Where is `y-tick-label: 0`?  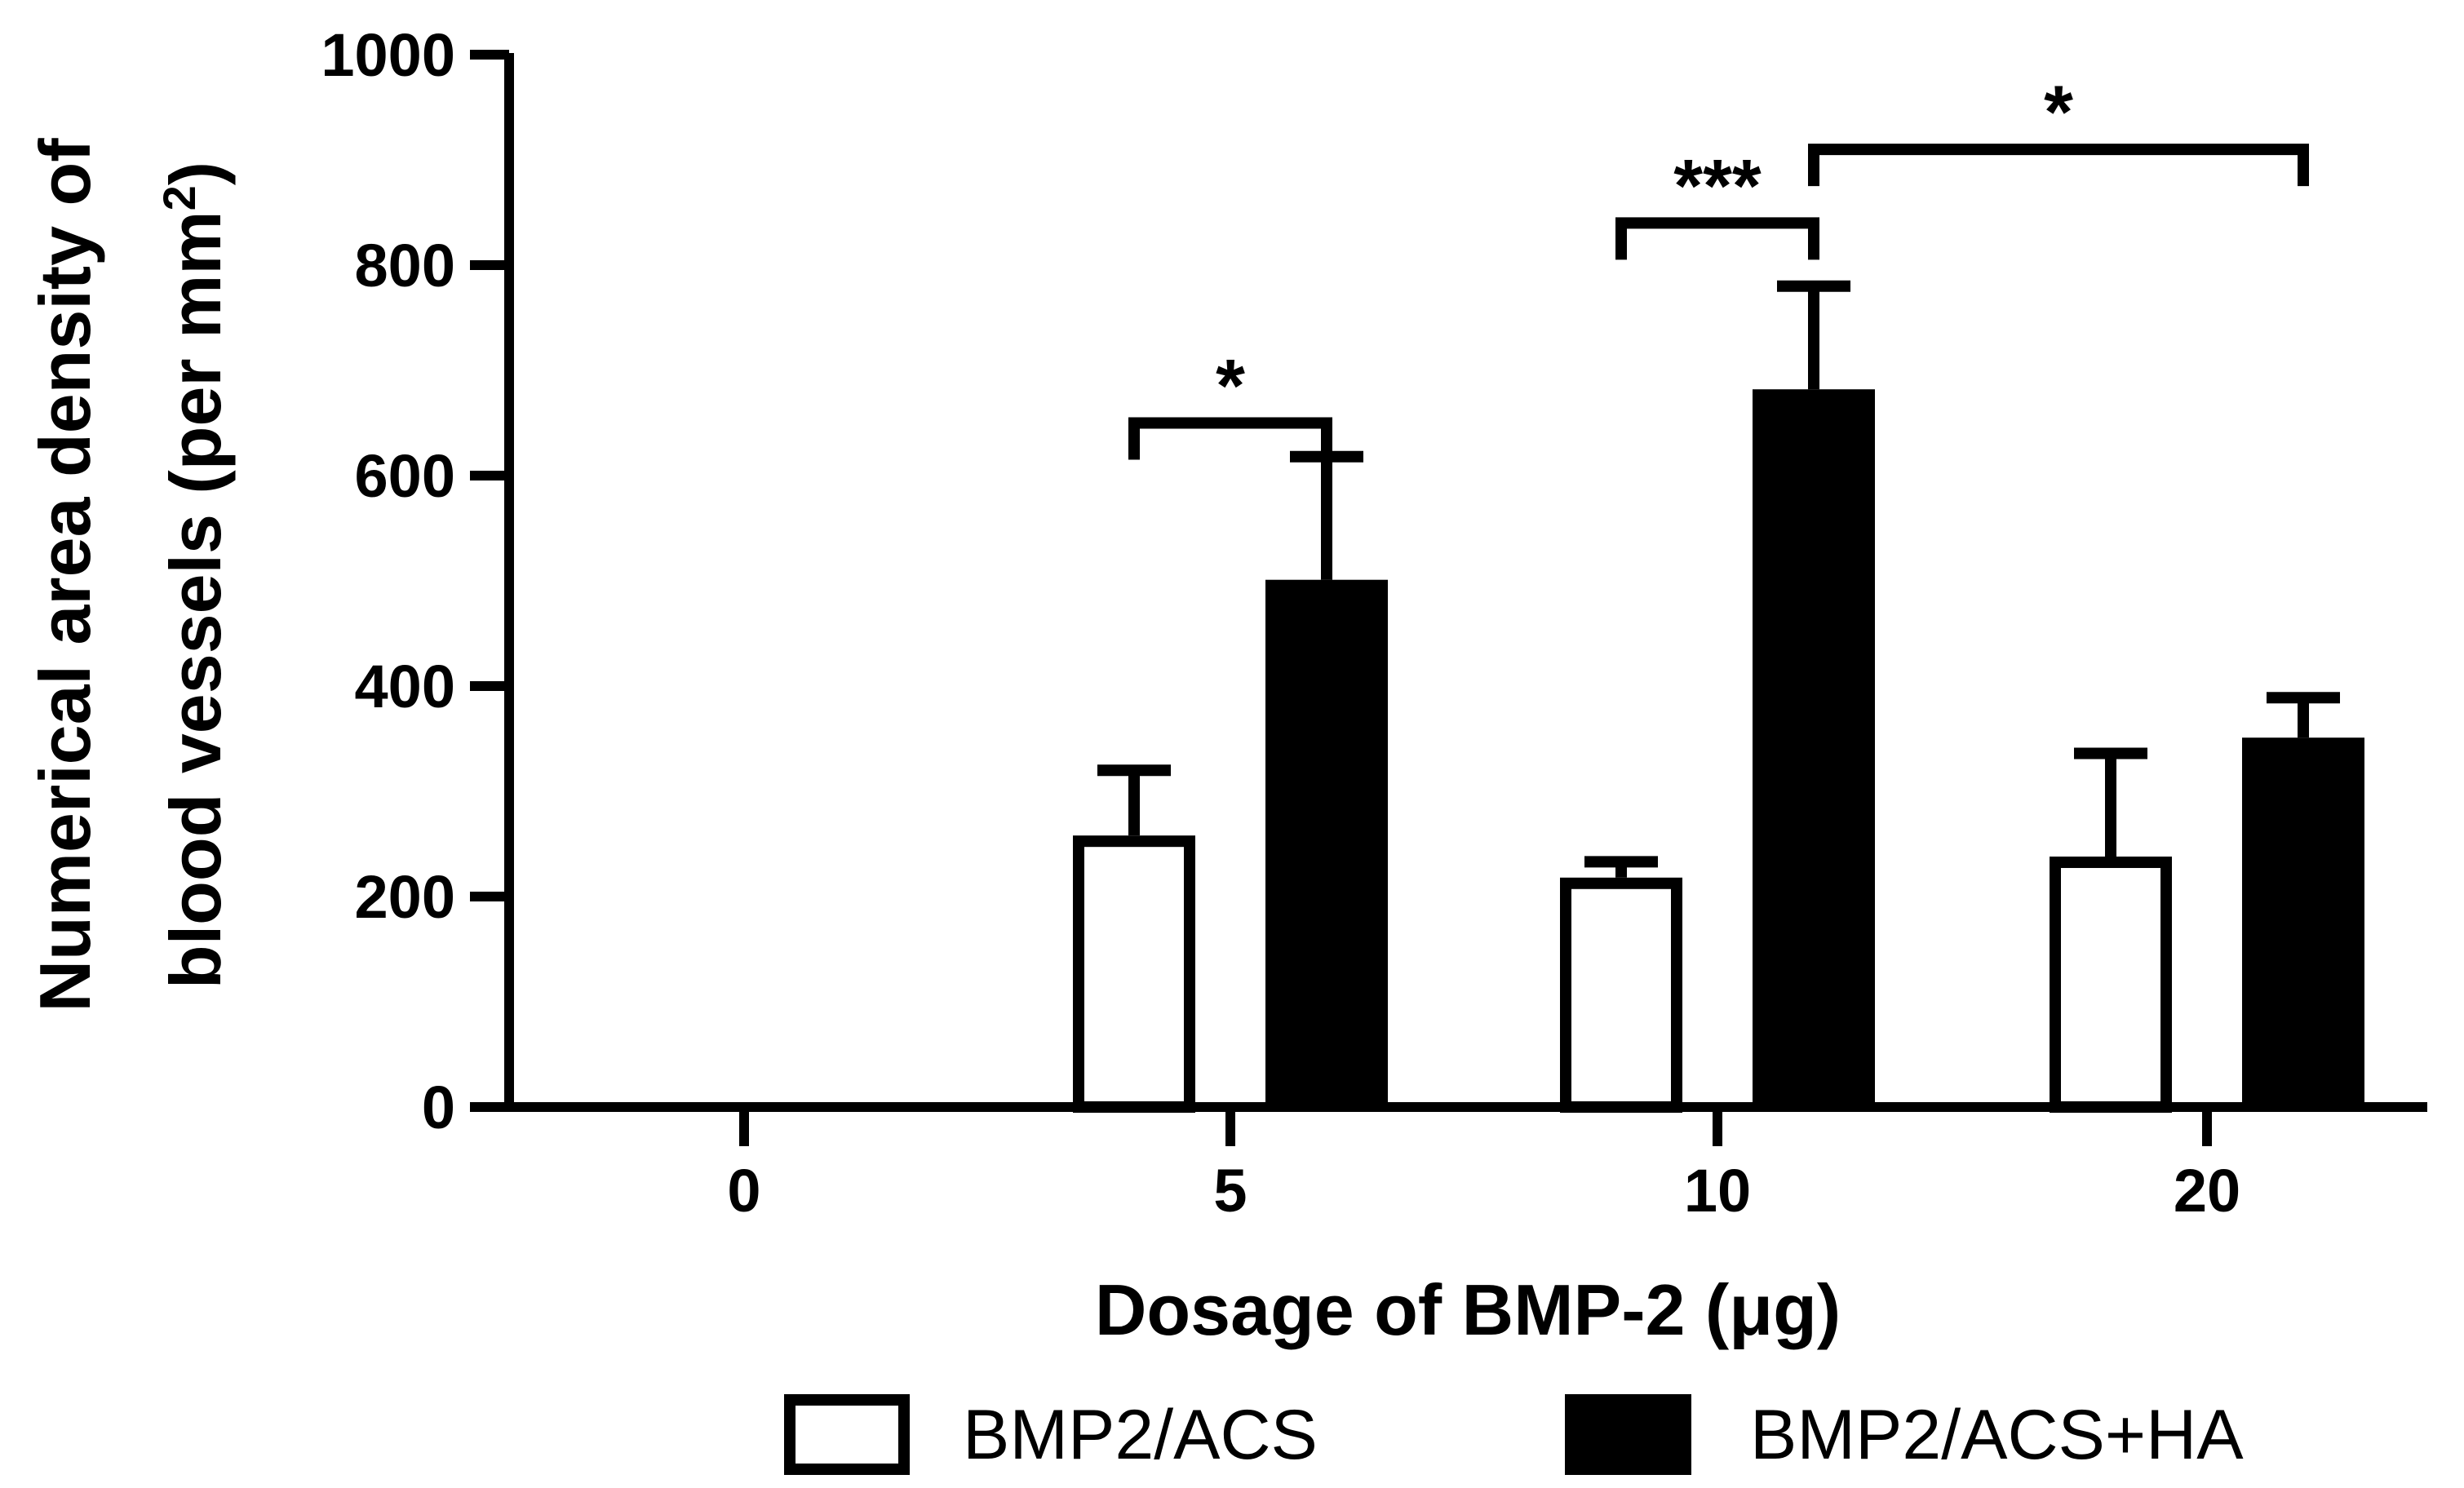 y-tick-label: 0 is located at coordinates (438, 1107).